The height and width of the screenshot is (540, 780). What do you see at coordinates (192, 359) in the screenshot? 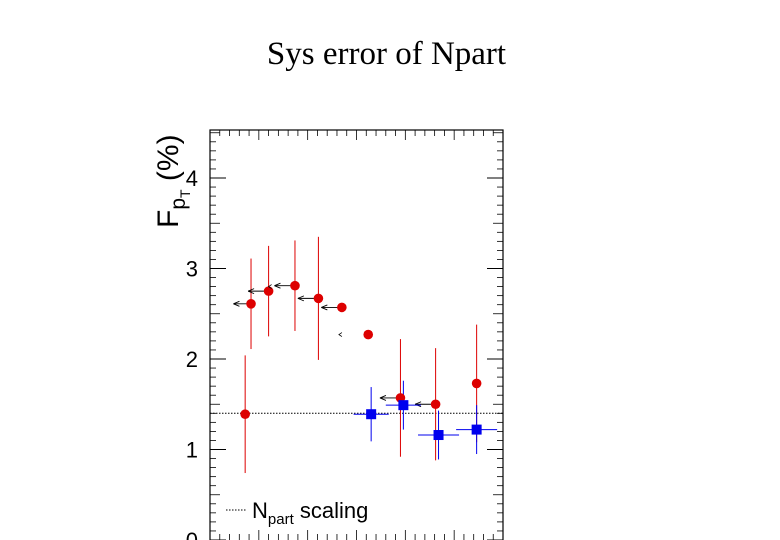
I see `y-tick-label: 2` at bounding box center [192, 359].